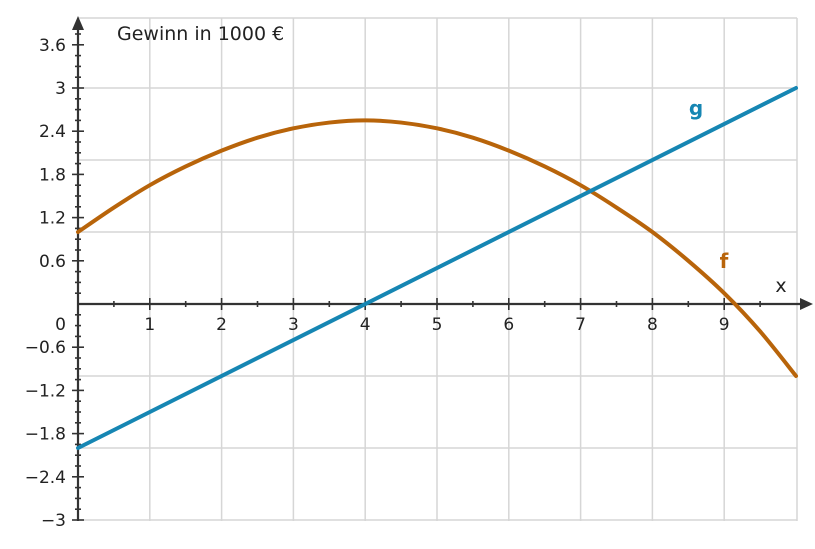 This screenshot has width=815, height=549. Describe the element at coordinates (53, 521) in the screenshot. I see `y-tick-label: −3` at that location.